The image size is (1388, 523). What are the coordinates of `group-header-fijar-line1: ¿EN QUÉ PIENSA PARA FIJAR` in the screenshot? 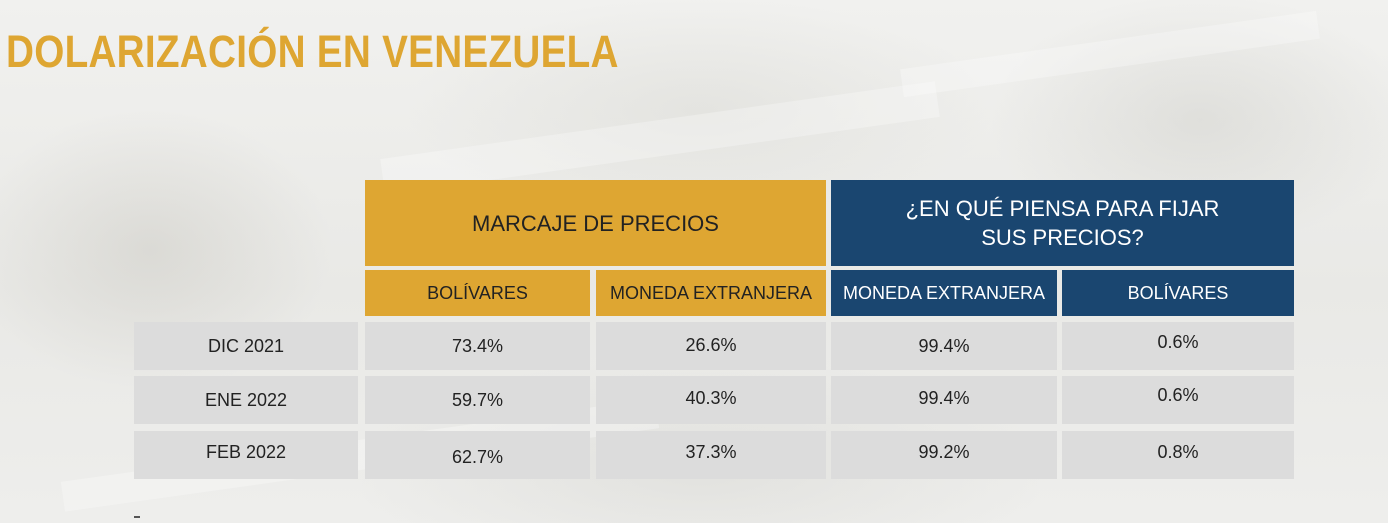 It's located at (1062, 208).